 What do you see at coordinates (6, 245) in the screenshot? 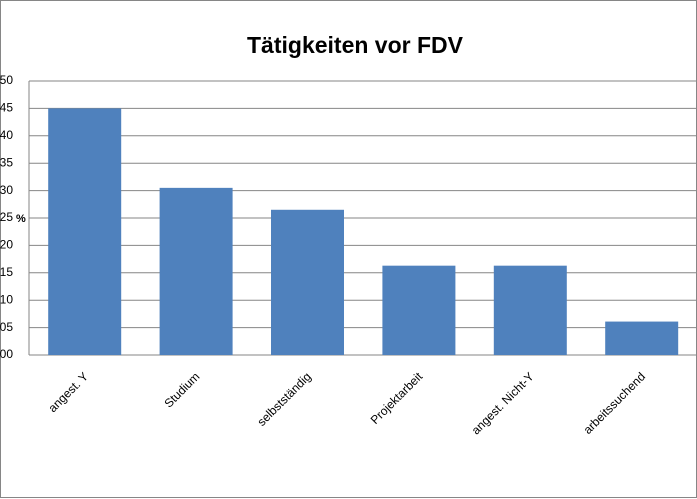
I see `y-tick-label: 20` at bounding box center [6, 245].